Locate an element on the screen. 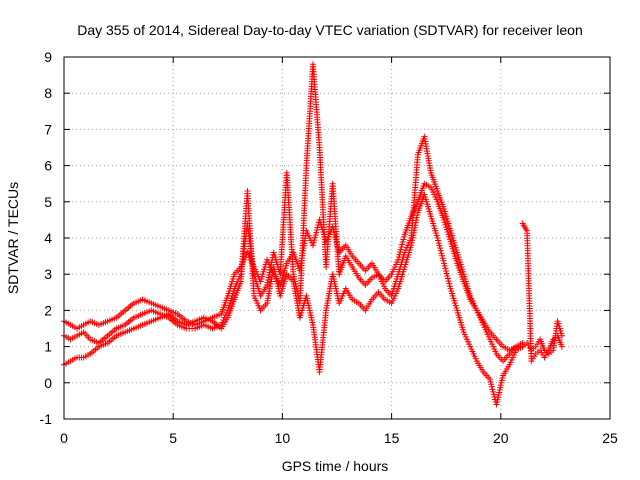 Image resolution: width=640 pixels, height=480 pixels. x-tick-label: 15 is located at coordinates (392, 438).